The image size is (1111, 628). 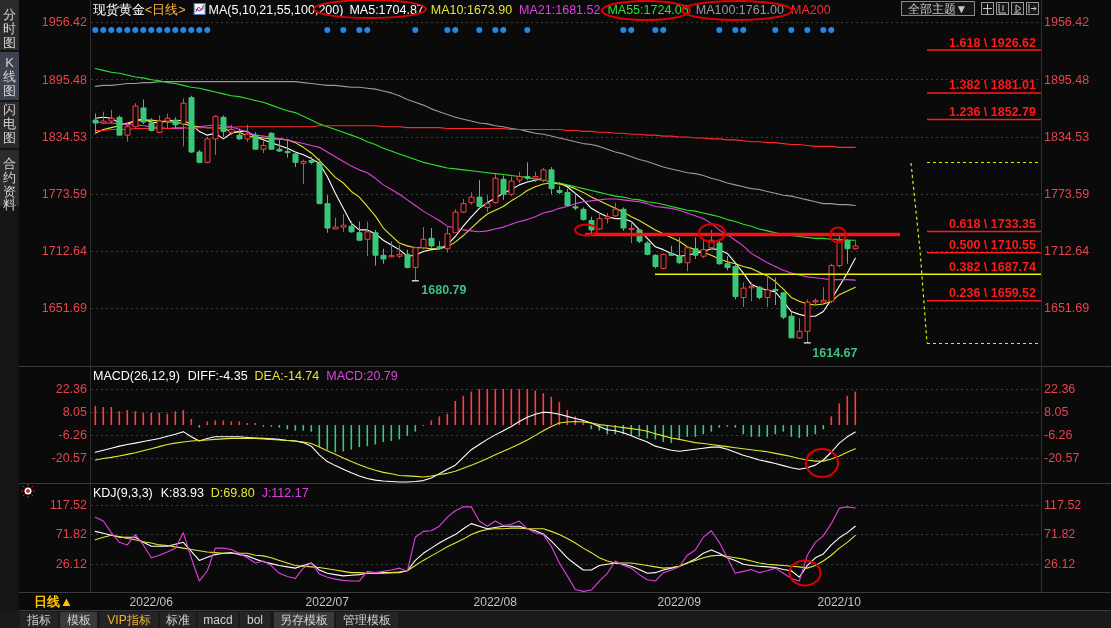 I want to click on x-tick-label: 2022/06, so click(x=151, y=601).